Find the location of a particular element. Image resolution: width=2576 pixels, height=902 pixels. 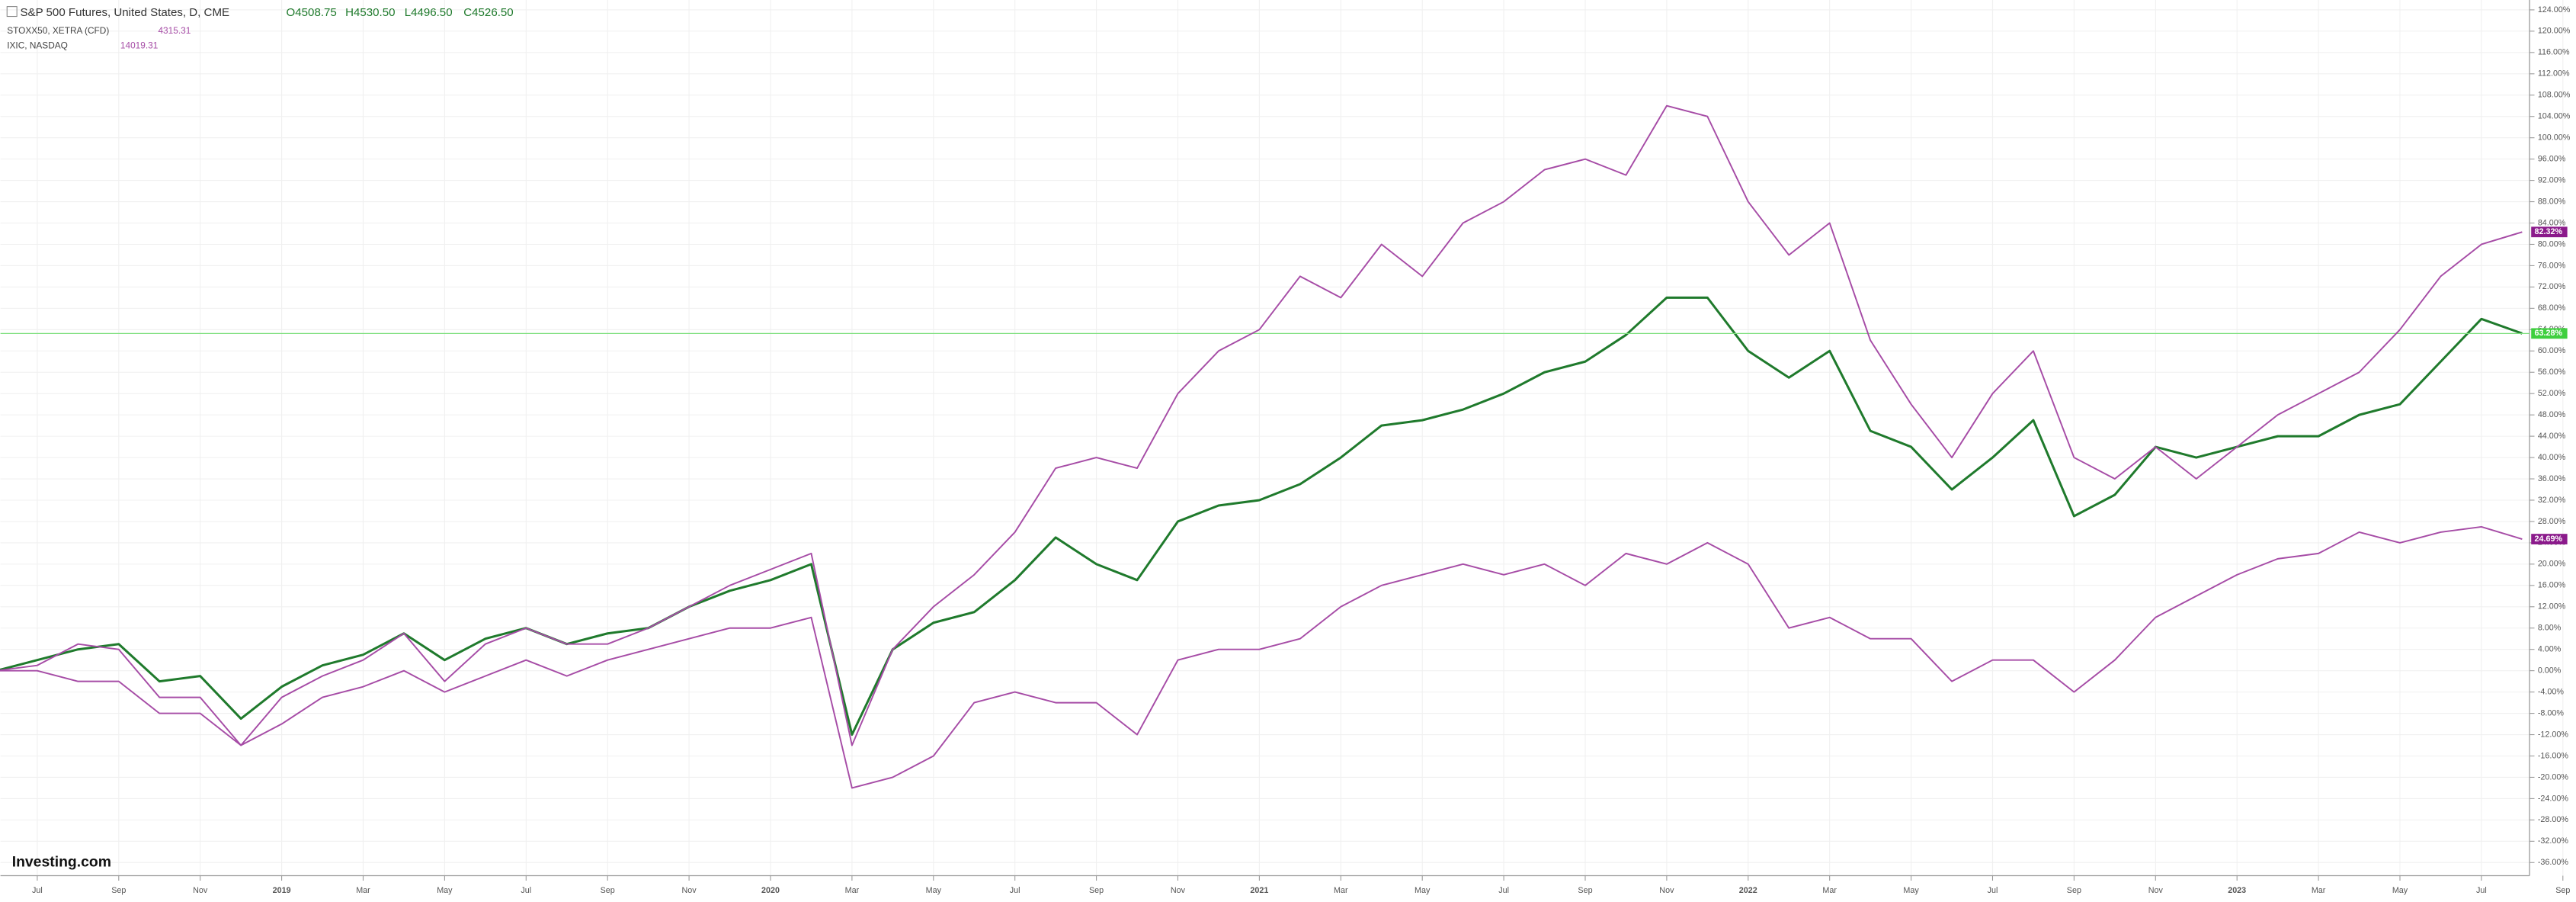

y-tick-label: 60.00% is located at coordinates (2552, 350).